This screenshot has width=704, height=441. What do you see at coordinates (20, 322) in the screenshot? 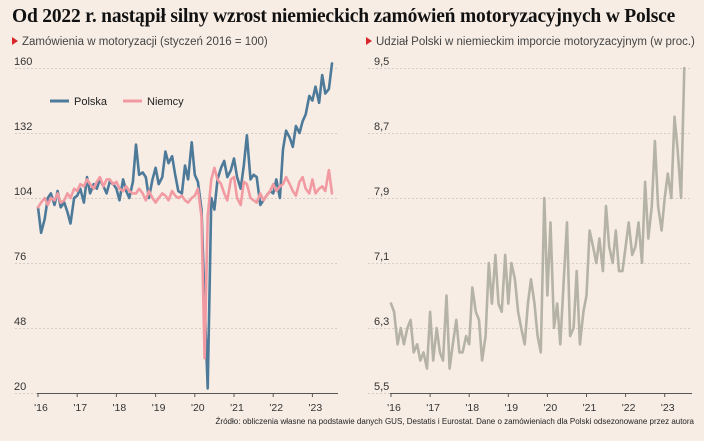
I see `y-tick-label: 48` at bounding box center [20, 322].